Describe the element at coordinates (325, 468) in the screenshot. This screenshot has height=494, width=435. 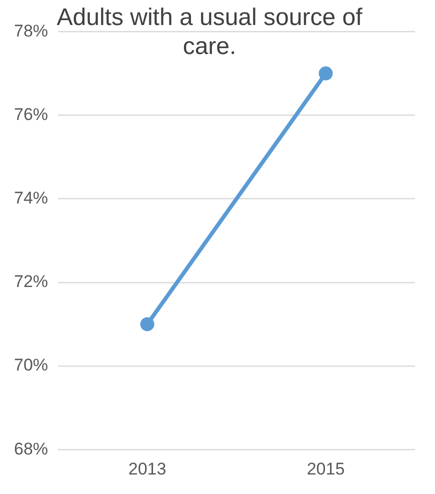
I see `x-tick-label: 2015` at that location.